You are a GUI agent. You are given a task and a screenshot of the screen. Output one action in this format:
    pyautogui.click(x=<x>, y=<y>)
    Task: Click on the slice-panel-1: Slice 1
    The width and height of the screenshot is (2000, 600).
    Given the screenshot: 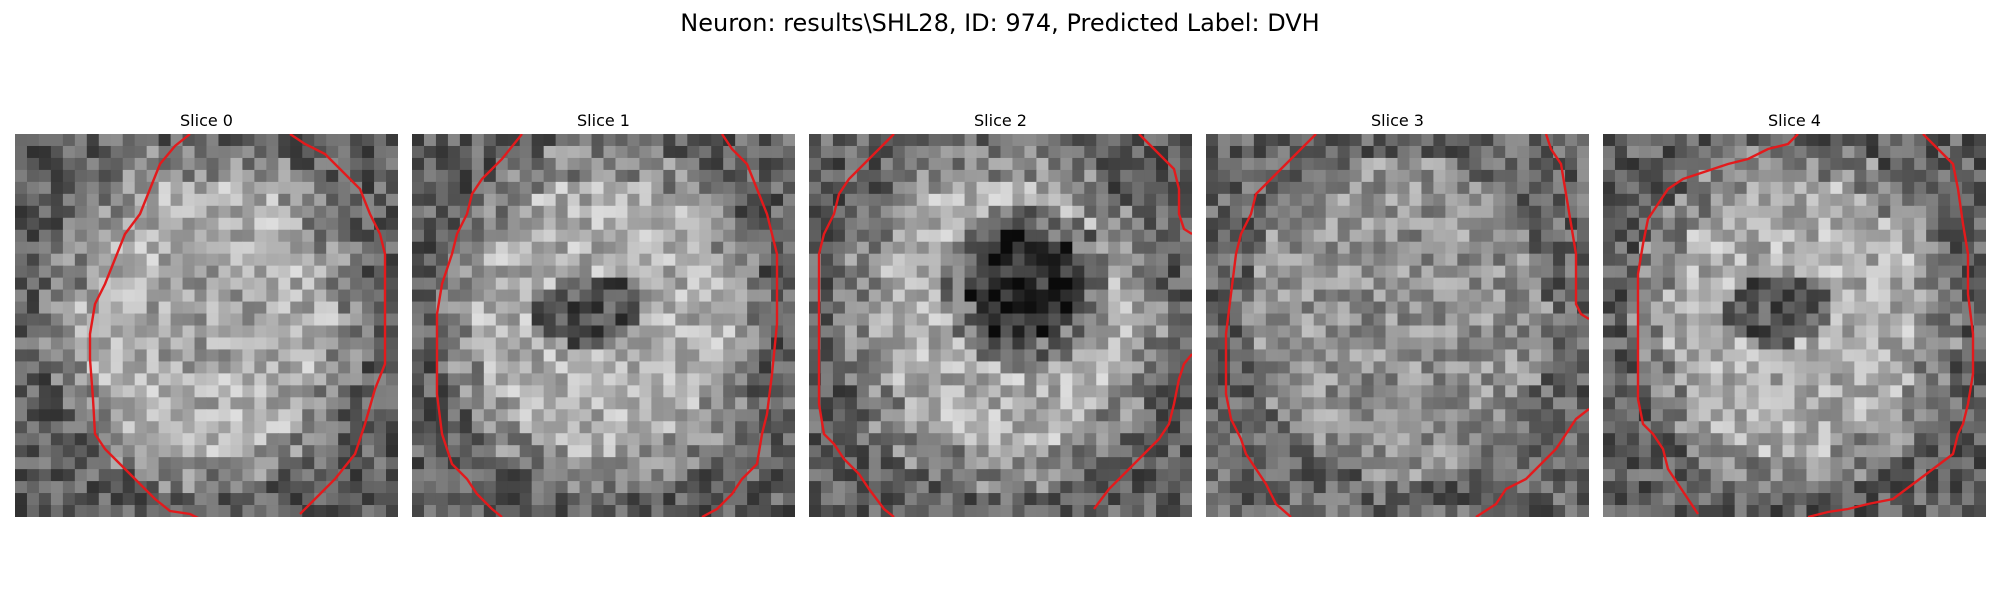 What is the action you would take?
    pyautogui.click(x=603, y=312)
    